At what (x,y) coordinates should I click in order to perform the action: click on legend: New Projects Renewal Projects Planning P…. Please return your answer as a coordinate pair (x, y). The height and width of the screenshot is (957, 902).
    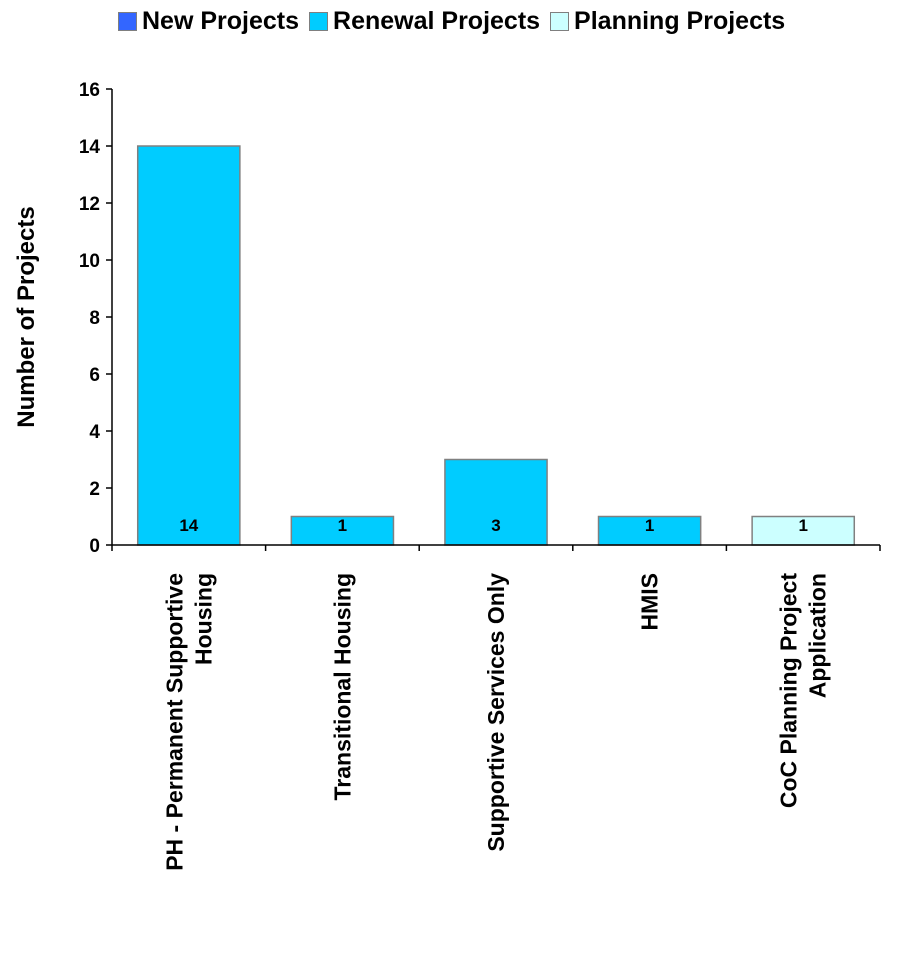
    Looking at the image, I should click on (456, 21).